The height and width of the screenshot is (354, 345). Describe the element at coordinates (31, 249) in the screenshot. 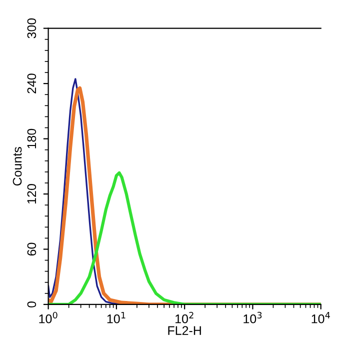

I see `y-tick-label: 60` at that location.